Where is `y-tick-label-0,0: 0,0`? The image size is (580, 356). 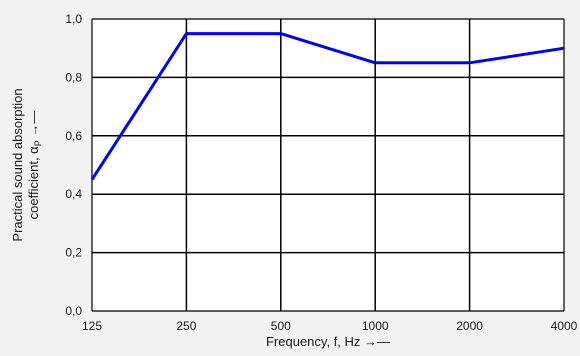
y-tick-label-0,0: 0,0 is located at coordinates (73, 311).